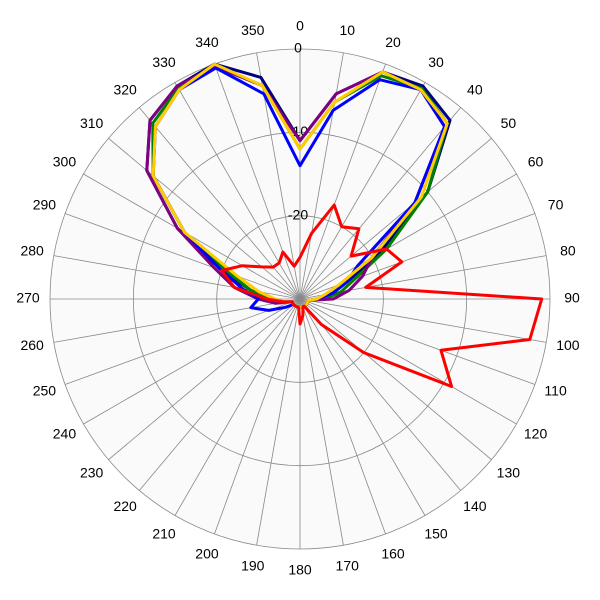  I want to click on angle-label: 70, so click(556, 205).